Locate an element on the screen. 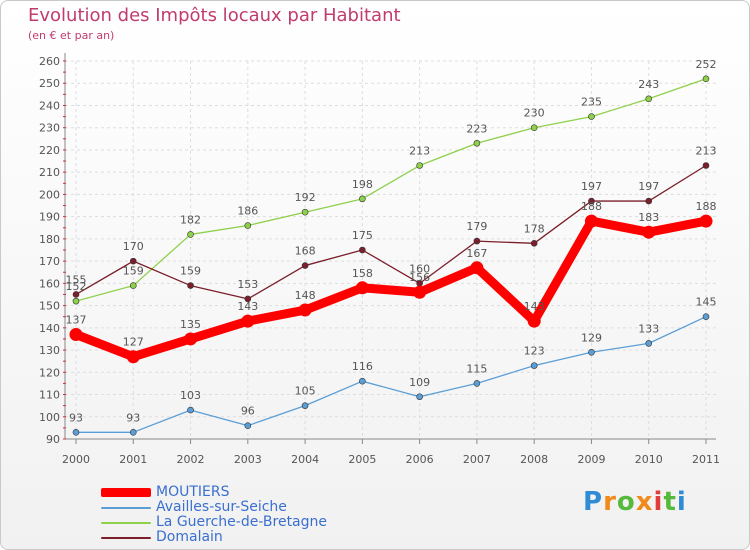 The width and height of the screenshot is (750, 550). legend-item: La Guerche-de-Bretagne is located at coordinates (214, 522).